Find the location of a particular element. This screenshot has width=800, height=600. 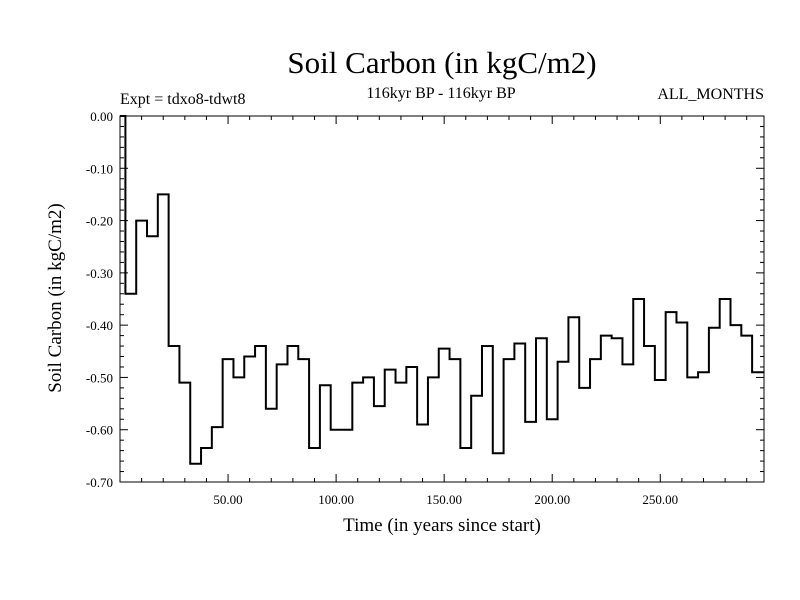

chart-subtitle-center: 116kyr BP - 116kyr BP is located at coordinates (440, 93).